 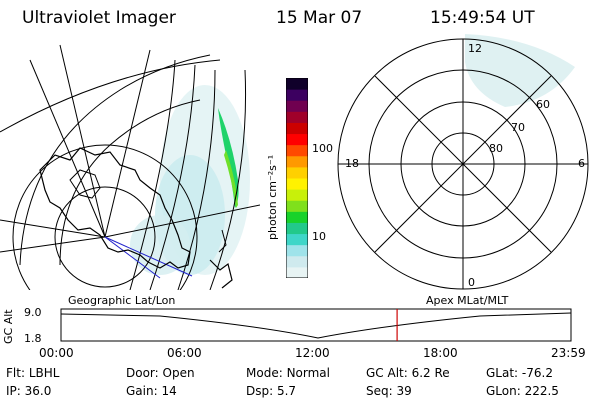 I want to click on pole-circle, so click(x=105, y=237).